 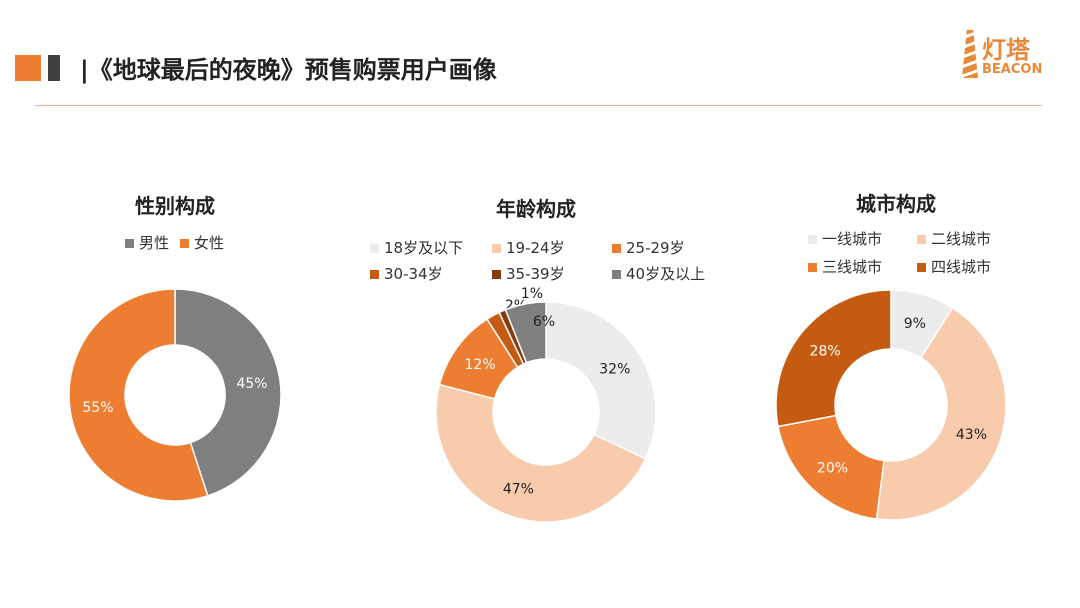 I want to click on legend-item: 女性, so click(x=202, y=242).